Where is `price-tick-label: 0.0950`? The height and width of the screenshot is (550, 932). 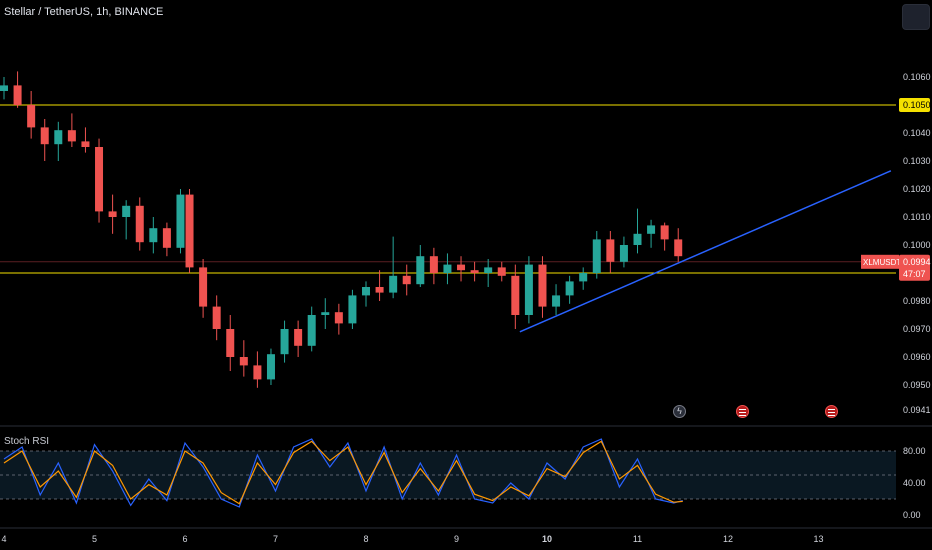
price-tick-label: 0.0950 is located at coordinates (917, 385).